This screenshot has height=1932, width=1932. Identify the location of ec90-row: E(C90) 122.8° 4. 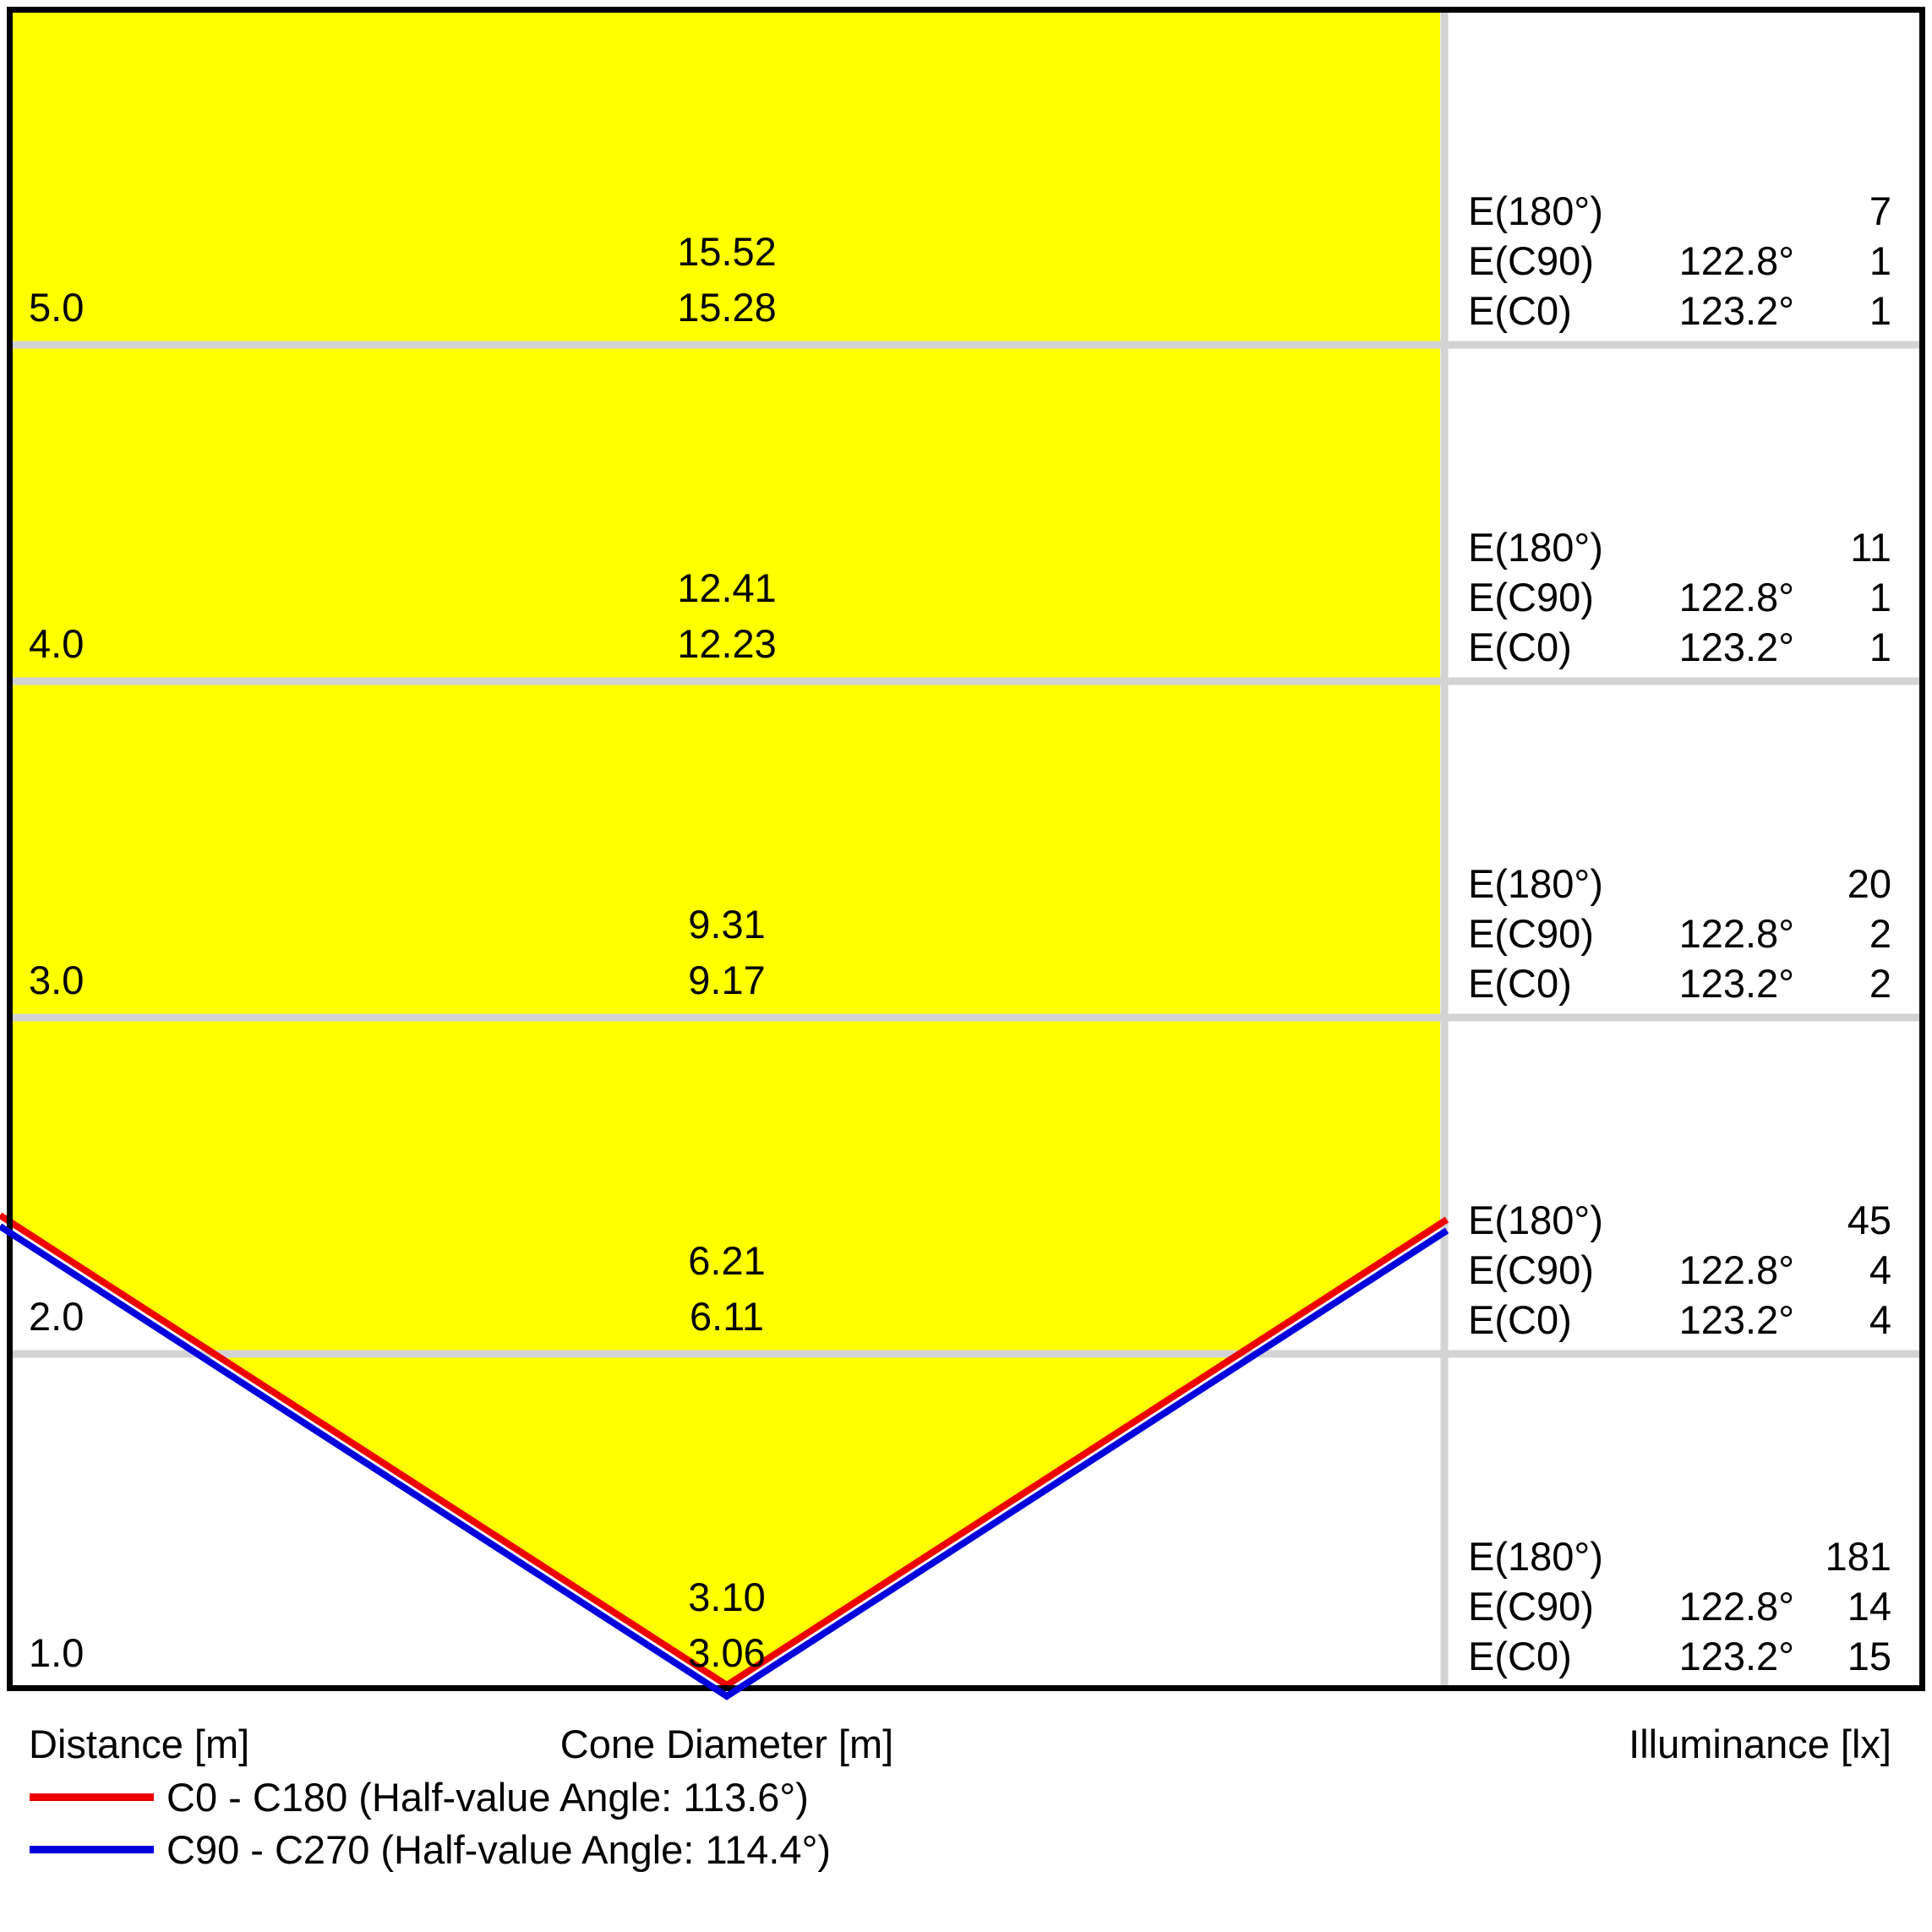
(1679, 1270).